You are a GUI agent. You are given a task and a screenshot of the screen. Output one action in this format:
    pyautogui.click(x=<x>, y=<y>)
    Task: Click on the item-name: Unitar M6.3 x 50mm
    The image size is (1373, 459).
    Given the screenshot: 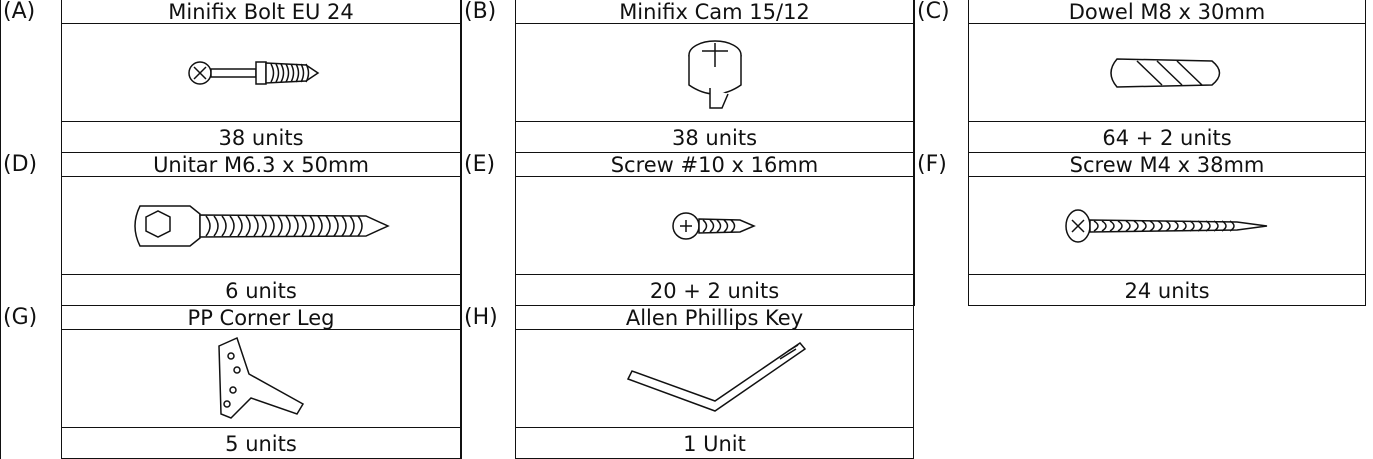 What is the action you would take?
    pyautogui.click(x=261, y=165)
    